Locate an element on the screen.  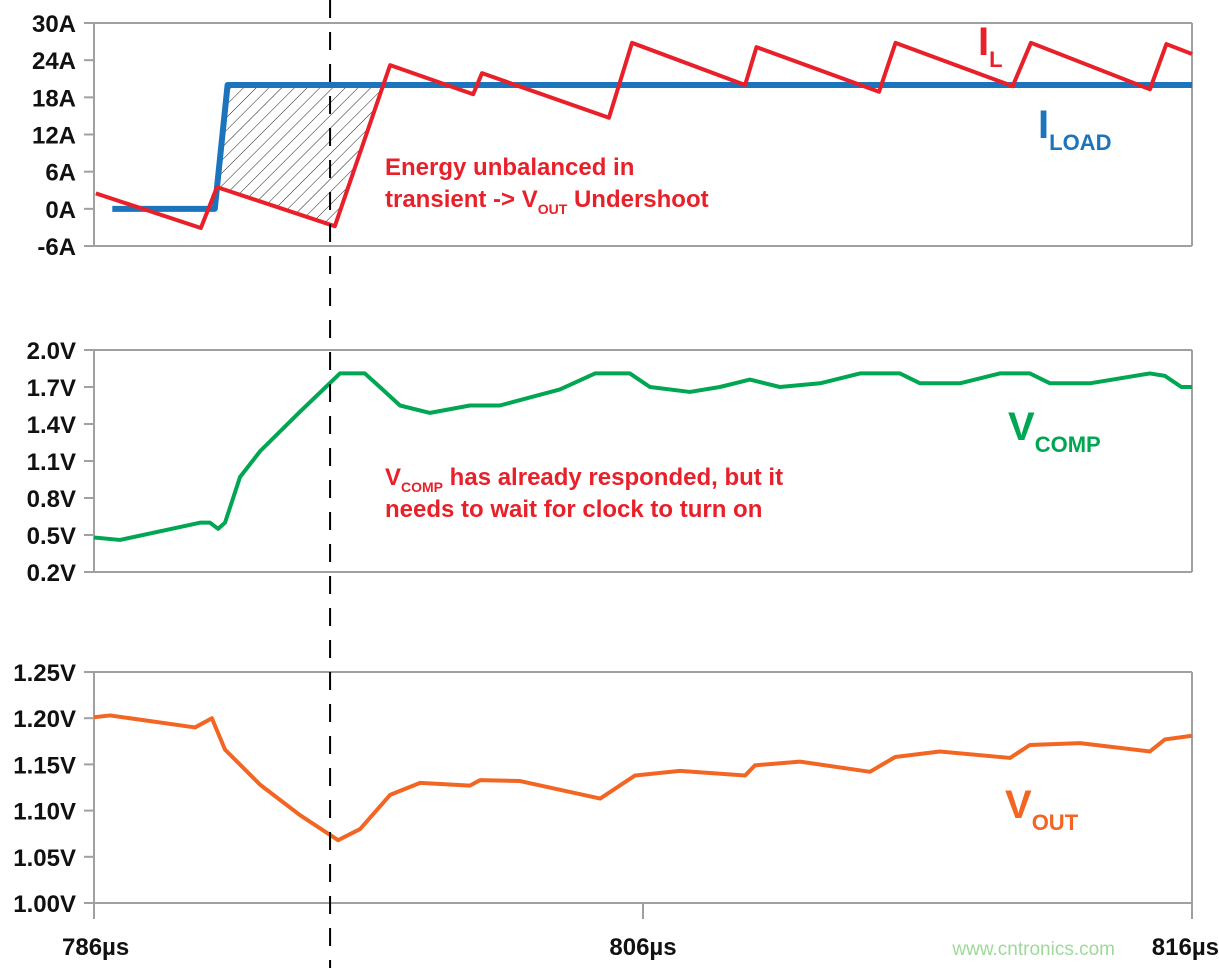
series-i-load is located at coordinates (652, 146).